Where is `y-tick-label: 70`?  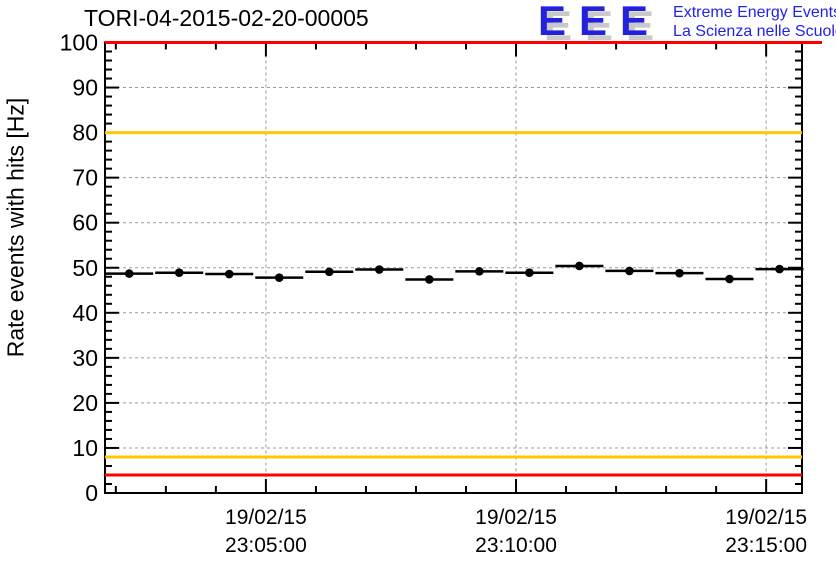
y-tick-label: 70 is located at coordinates (85, 178).